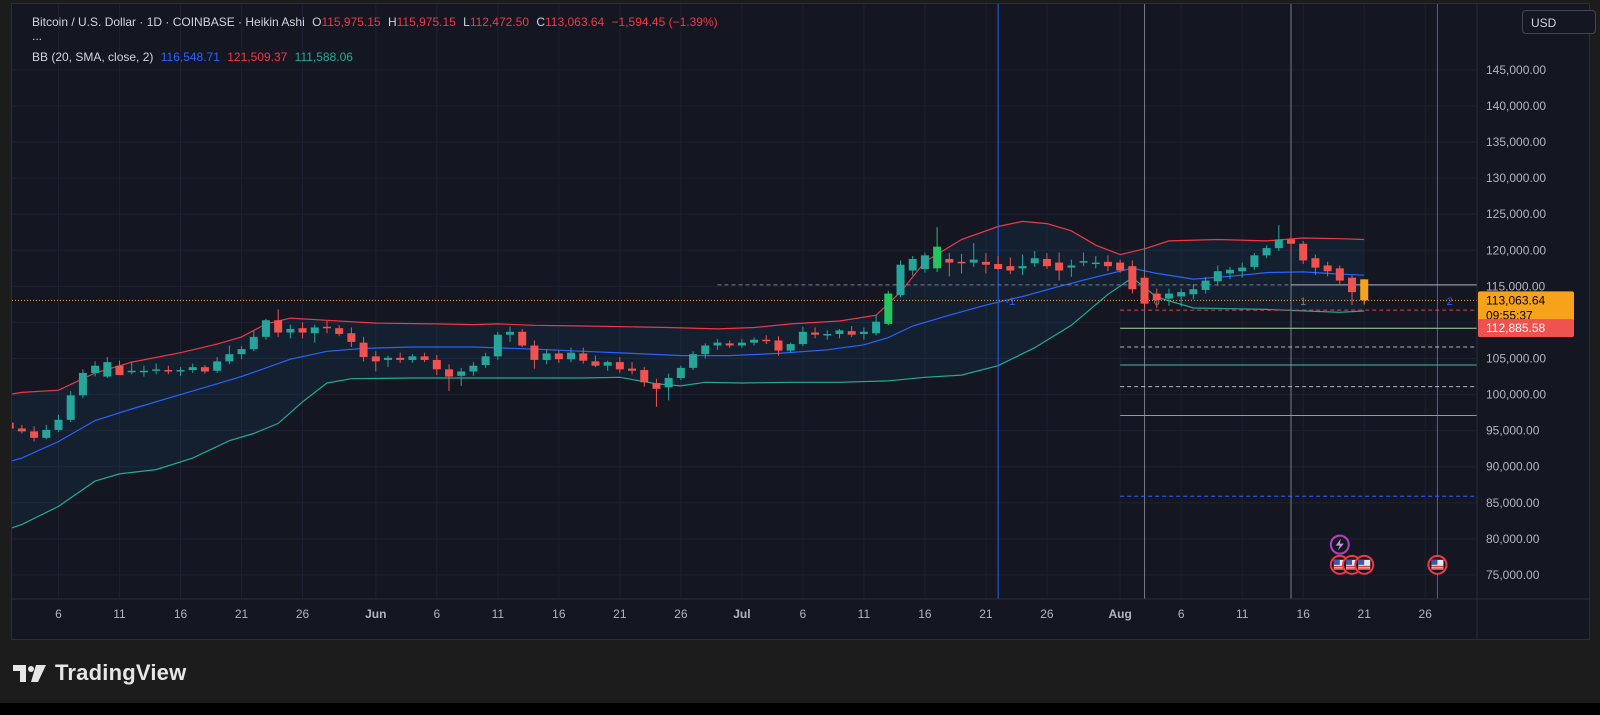 The height and width of the screenshot is (715, 1600). Describe the element at coordinates (1559, 22) in the screenshot. I see `currency-button: USD` at that location.